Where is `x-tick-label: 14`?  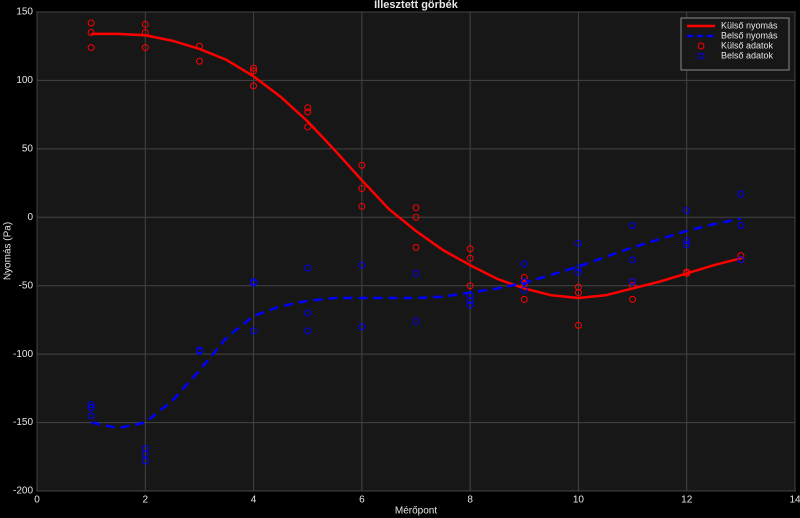 x-tick-label: 14 is located at coordinates (794, 500).